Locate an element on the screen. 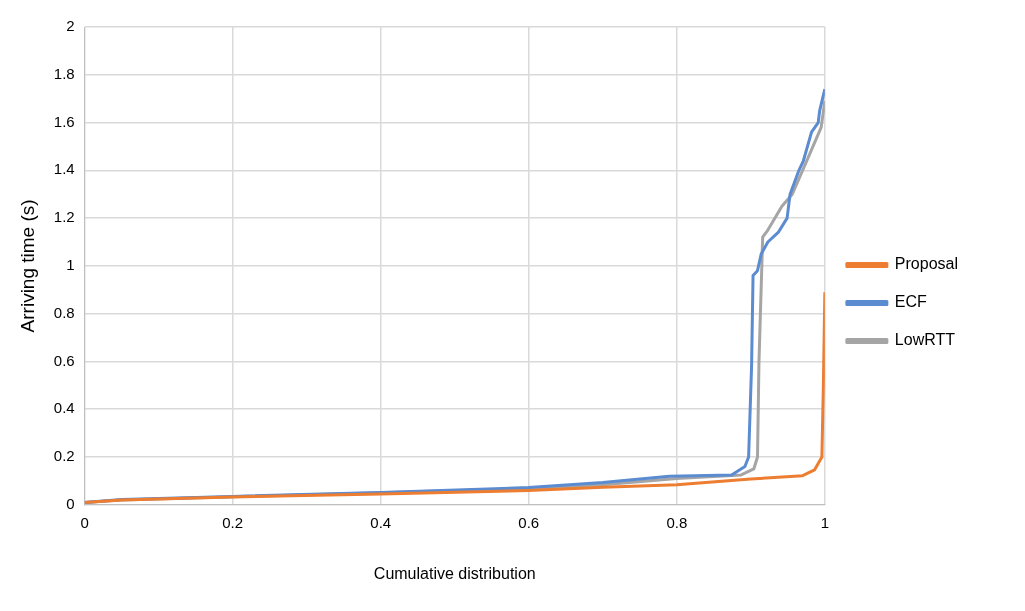 The height and width of the screenshot is (611, 1025). y-tick-label: 0.8 is located at coordinates (64, 312).